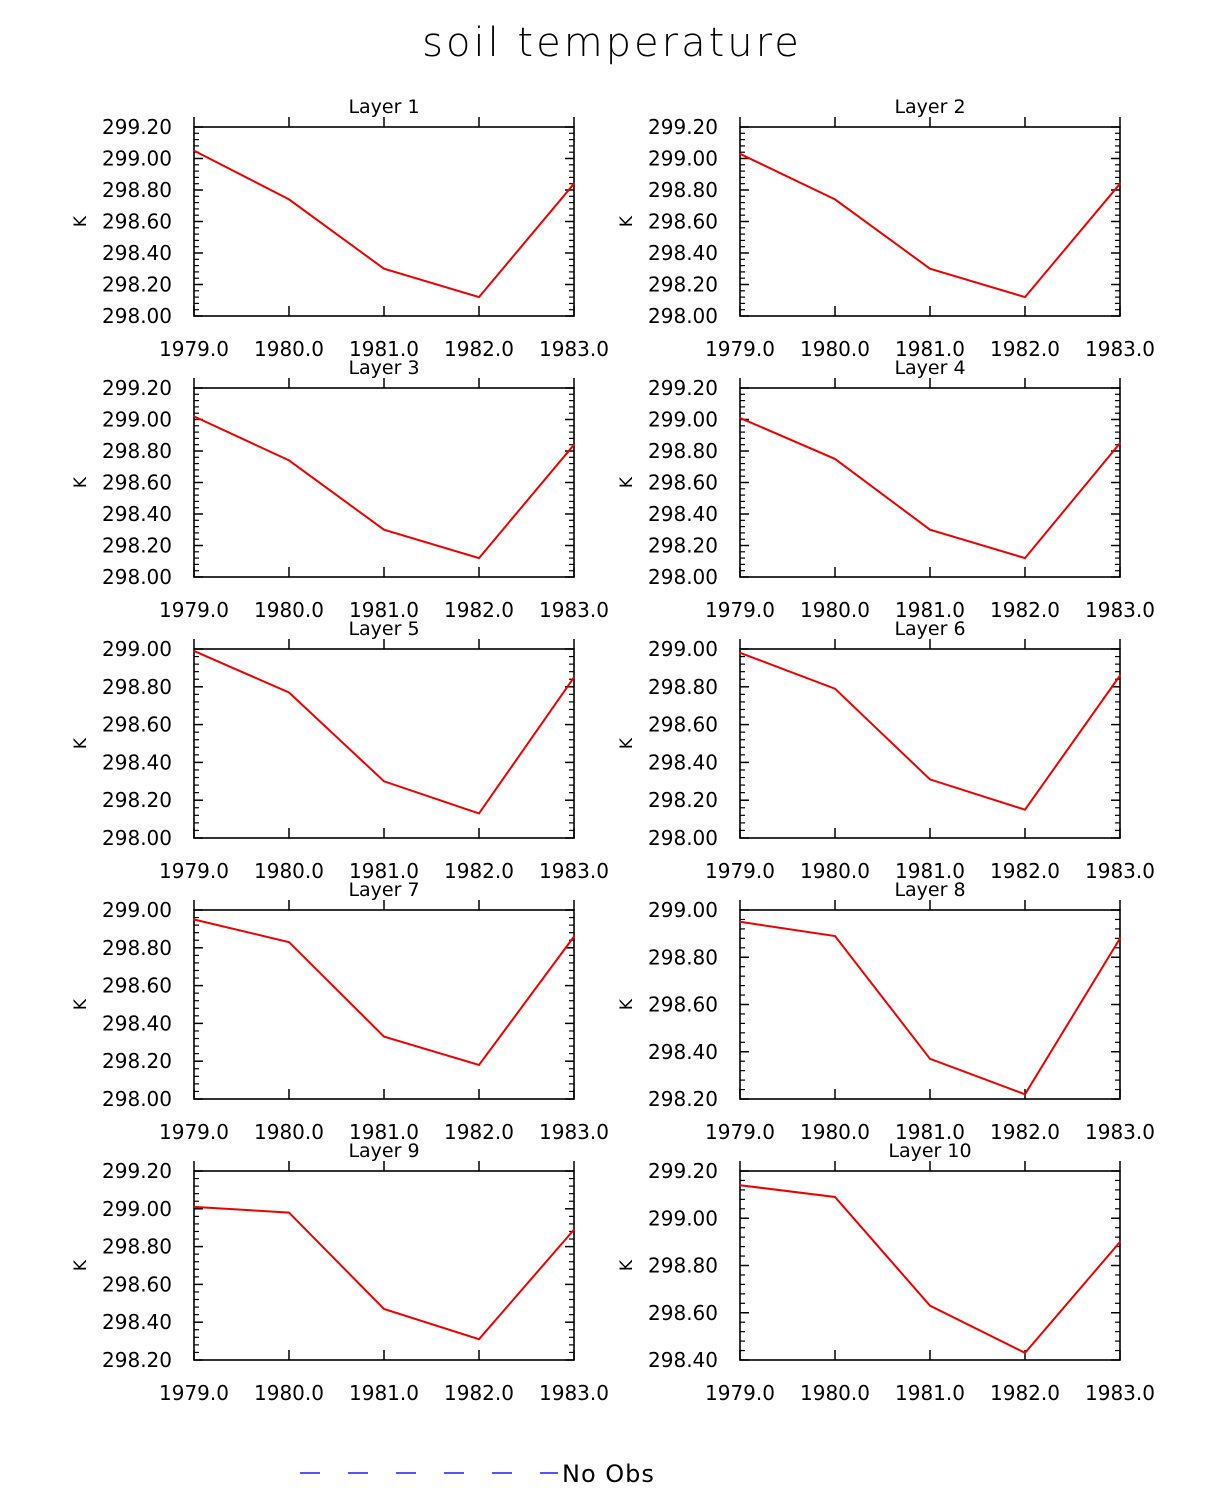 The height and width of the screenshot is (1488, 1224). What do you see at coordinates (929, 629) in the screenshot?
I see `chart-title: Layer 6` at bounding box center [929, 629].